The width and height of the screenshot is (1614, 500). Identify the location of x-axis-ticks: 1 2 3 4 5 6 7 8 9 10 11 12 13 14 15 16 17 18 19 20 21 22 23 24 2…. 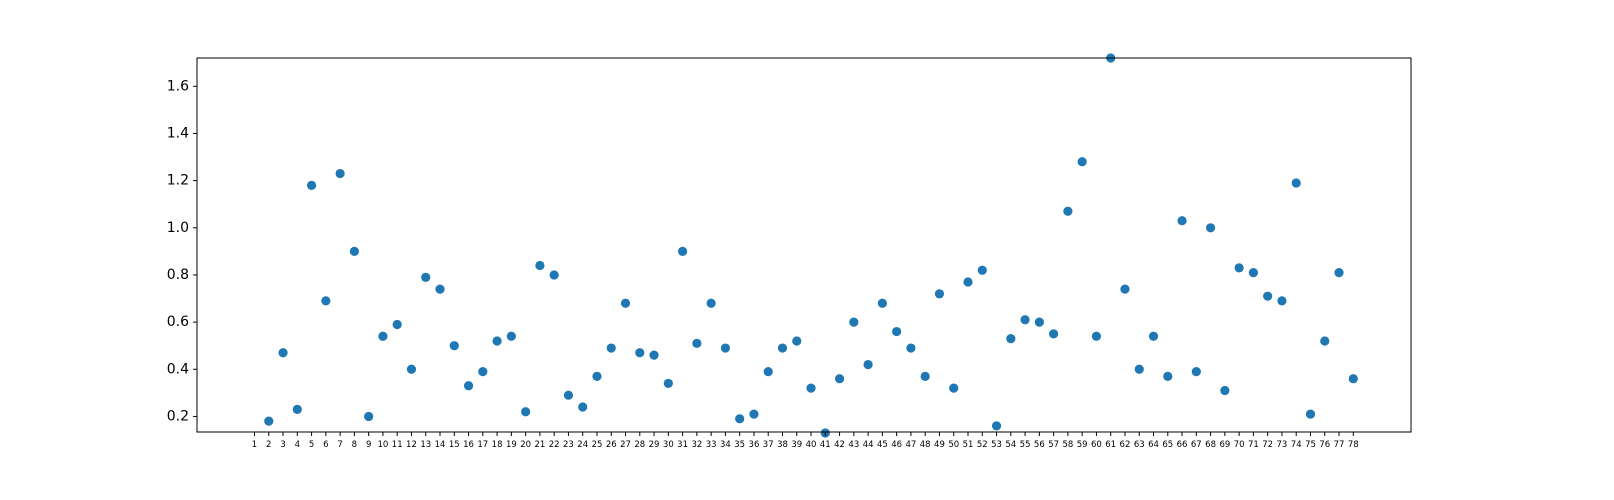
(805, 441).